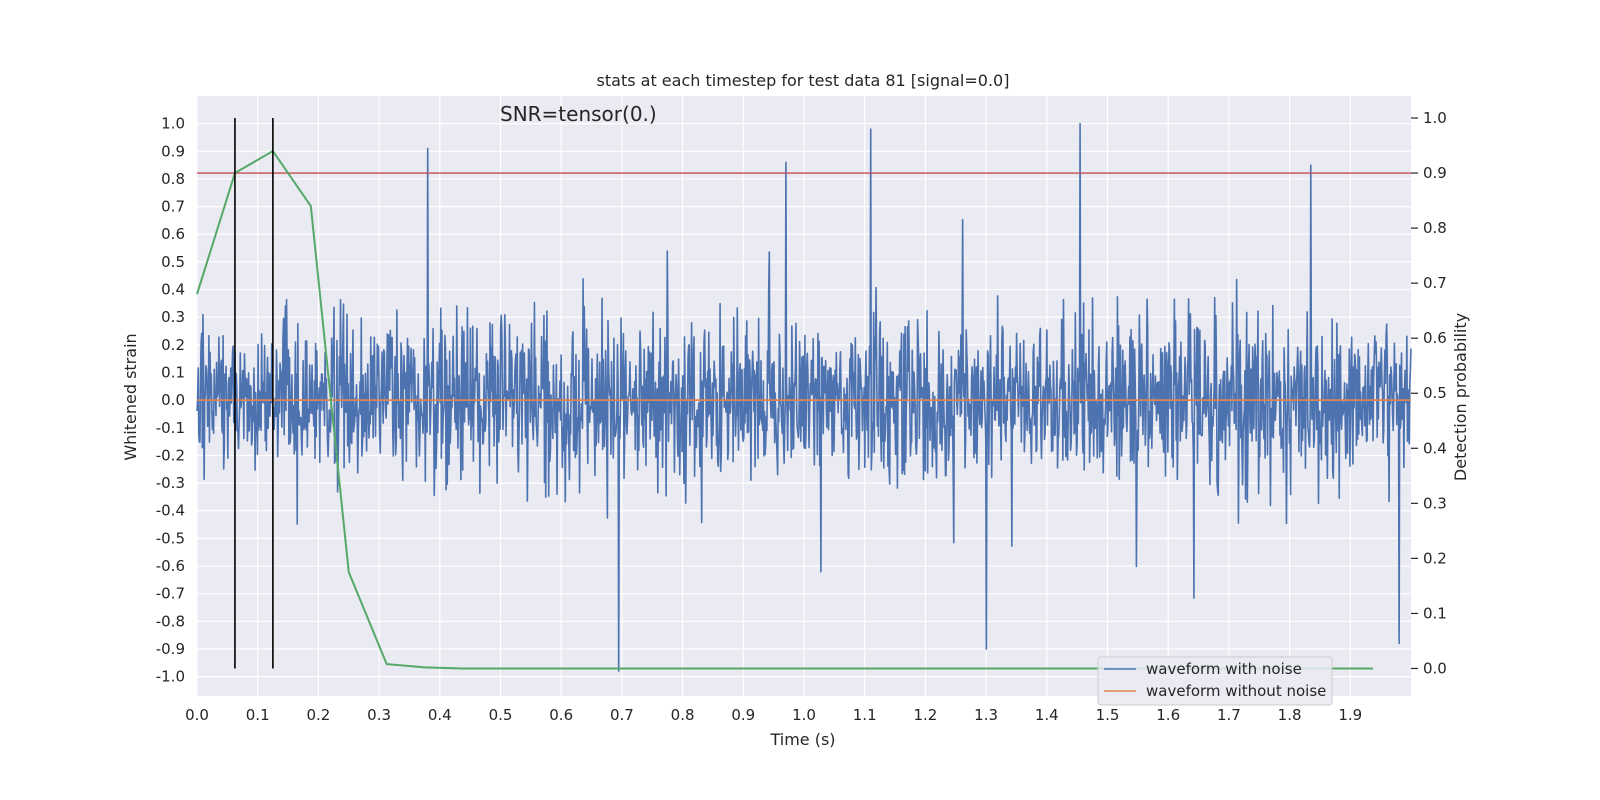  I want to click on y-left-tick-label: -1.0, so click(170, 677).